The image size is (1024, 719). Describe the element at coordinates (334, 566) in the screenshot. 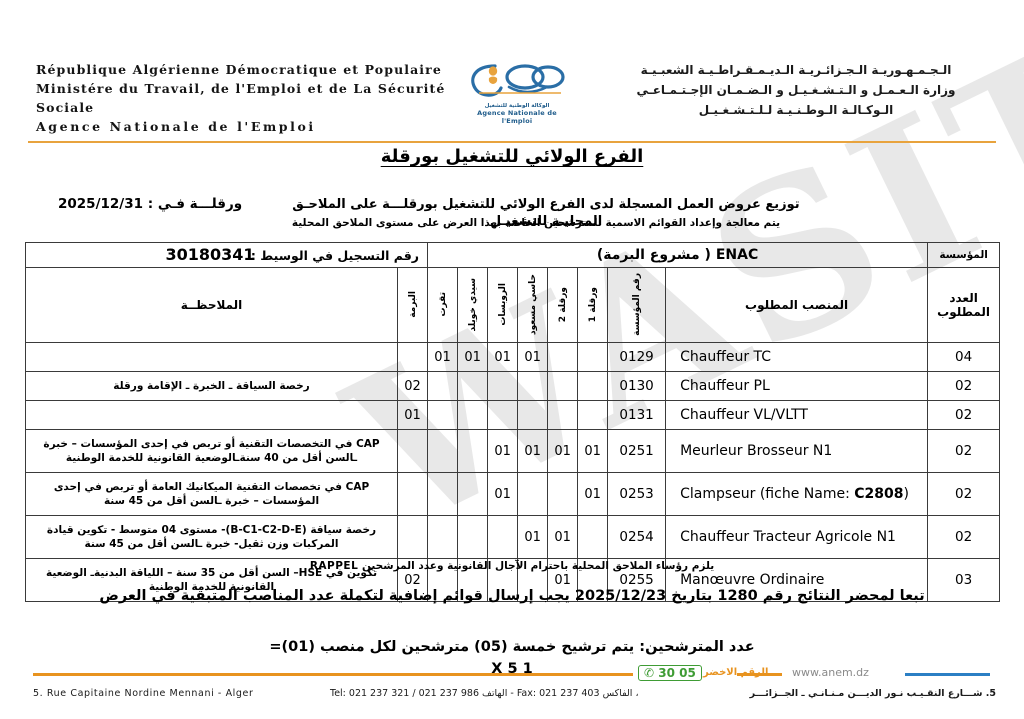

I see `rappel-keyword: RAPPEL` at that location.